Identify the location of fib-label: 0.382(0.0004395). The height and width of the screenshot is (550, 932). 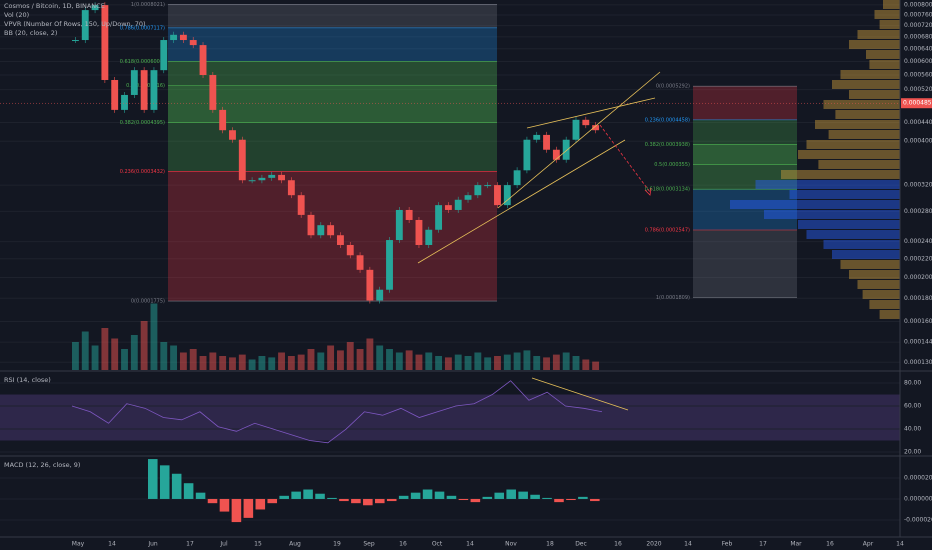
(142, 123).